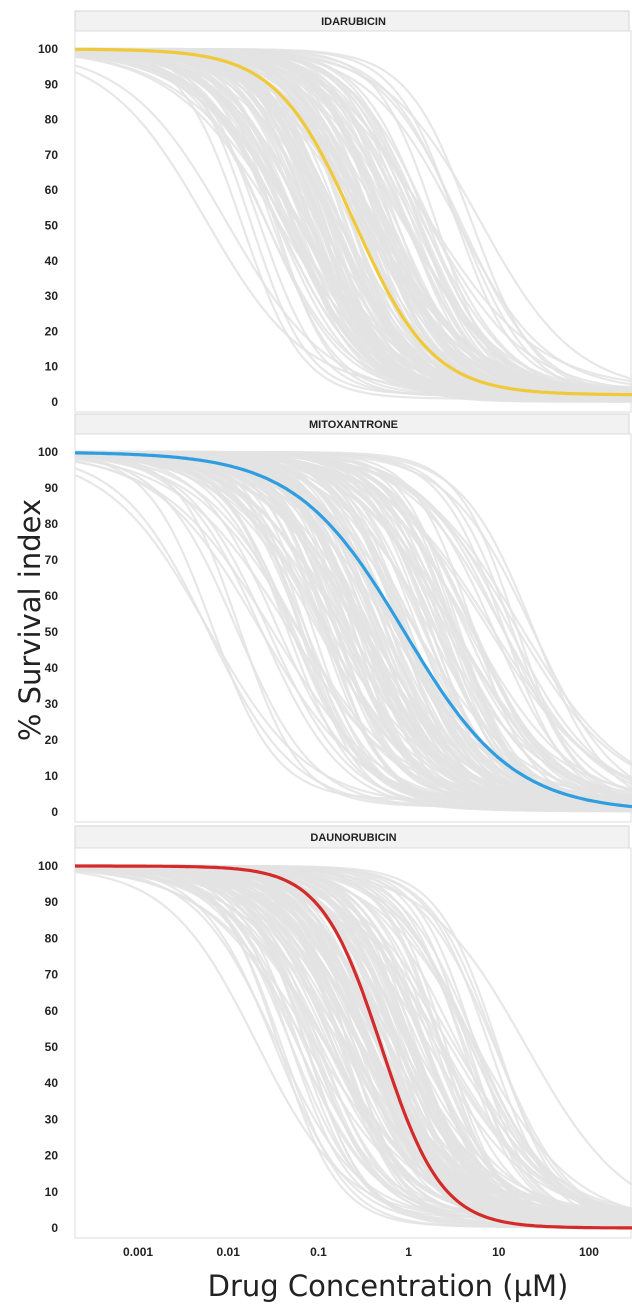  Describe the element at coordinates (30, 620) in the screenshot. I see `y-axis-title: % Survival index` at that location.